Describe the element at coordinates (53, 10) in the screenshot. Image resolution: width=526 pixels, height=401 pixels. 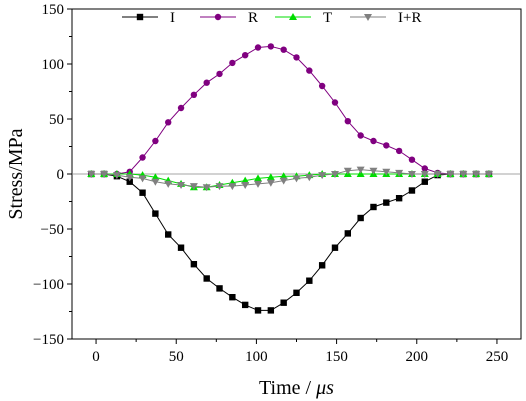
I see `y-tick-label: 150` at that location.